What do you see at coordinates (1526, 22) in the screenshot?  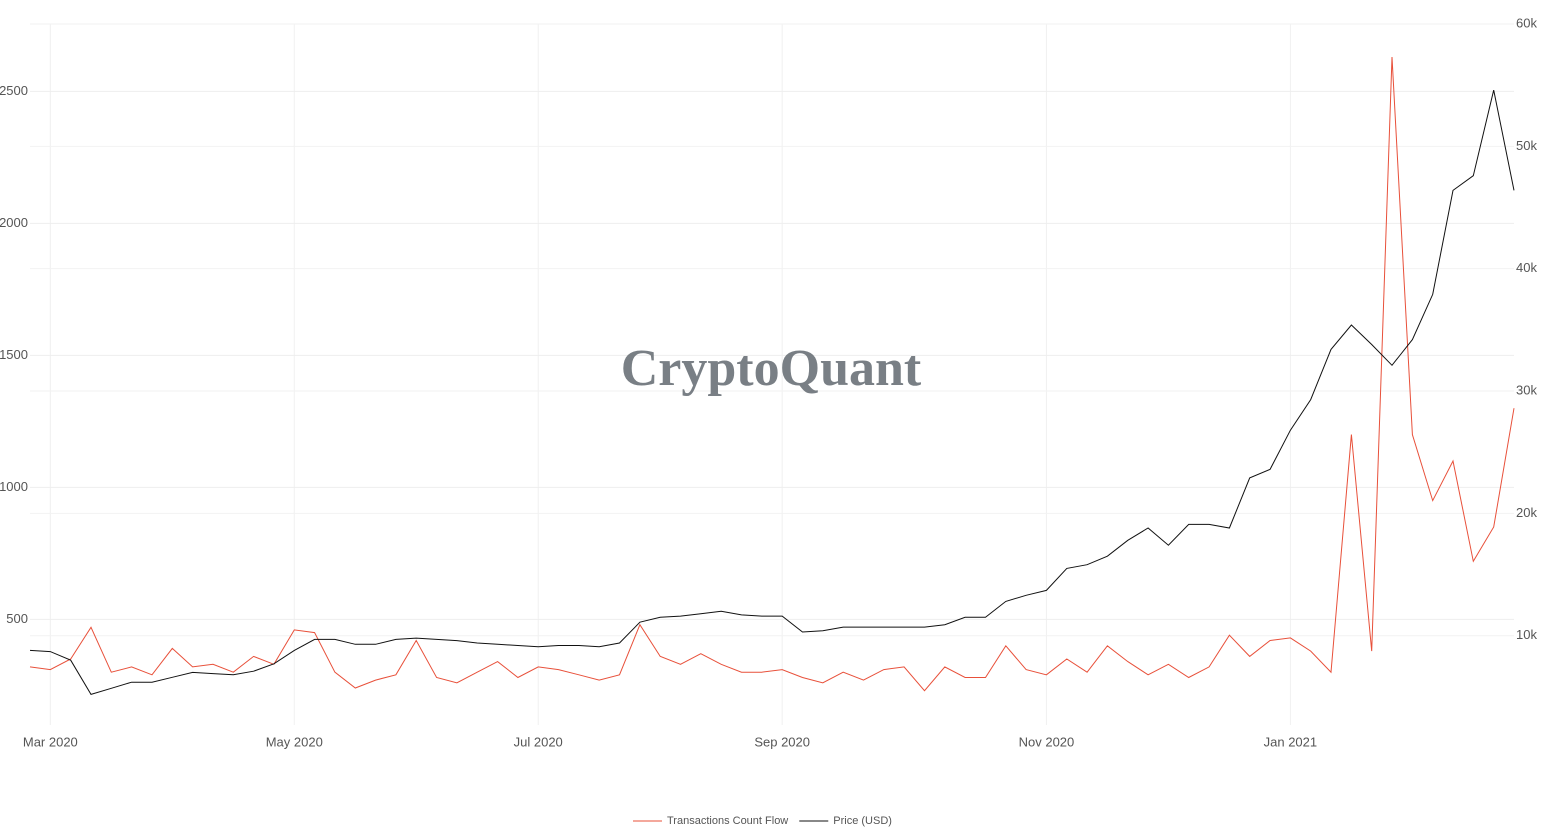 I see `y2-tick-label: 60k` at bounding box center [1526, 22].